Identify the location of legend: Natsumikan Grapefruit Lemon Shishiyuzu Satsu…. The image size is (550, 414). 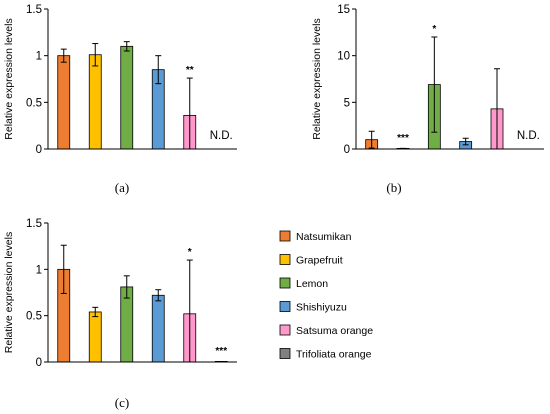
(326, 295).